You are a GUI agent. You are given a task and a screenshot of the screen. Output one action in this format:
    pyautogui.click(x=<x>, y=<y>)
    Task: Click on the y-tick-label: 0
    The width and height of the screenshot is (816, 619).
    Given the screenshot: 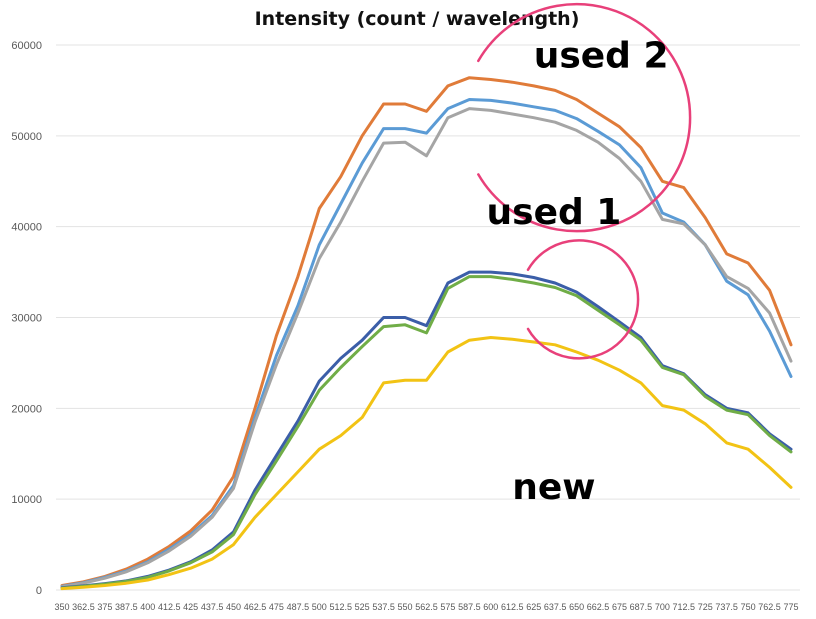 What is the action you would take?
    pyautogui.click(x=39, y=591)
    